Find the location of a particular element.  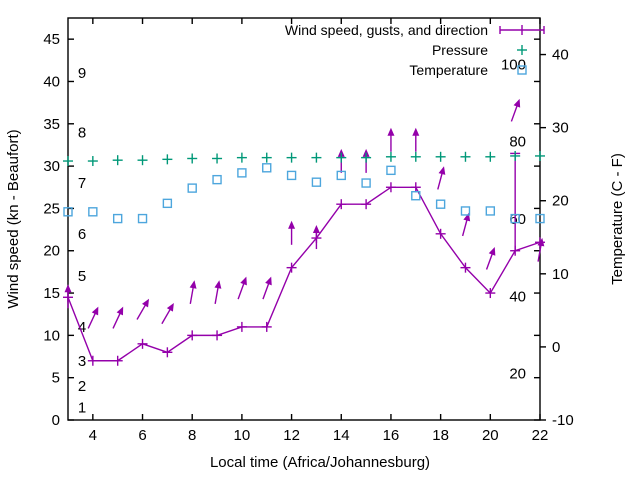

left-tick-label: 40 is located at coordinates (51, 81).